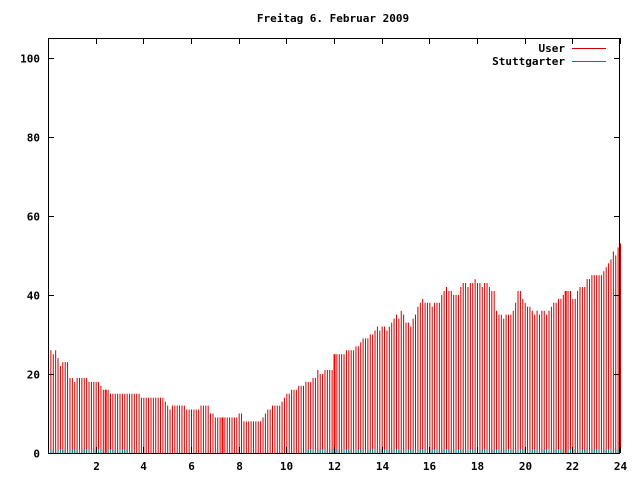  What do you see at coordinates (143, 466) in the screenshot?
I see `x-tick-label: 4` at bounding box center [143, 466].